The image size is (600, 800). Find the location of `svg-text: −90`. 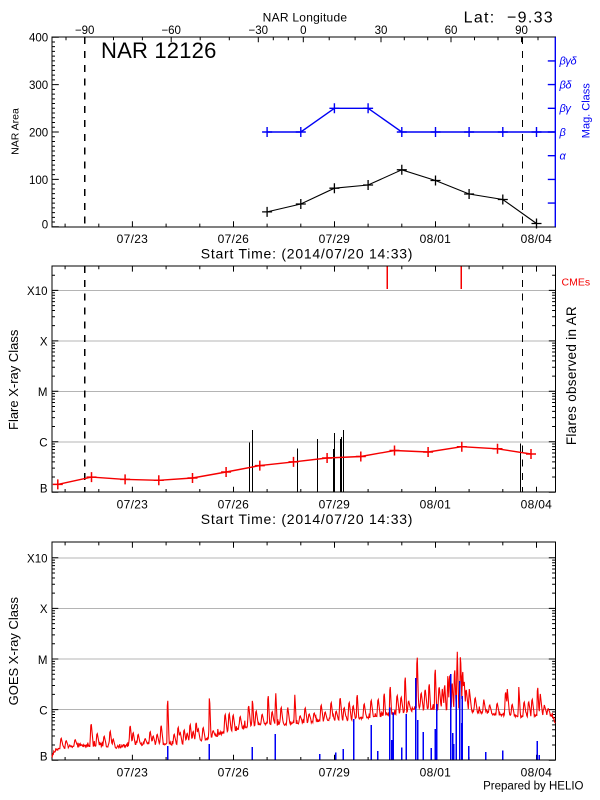

svg-text: −90 is located at coordinates (85, 31).